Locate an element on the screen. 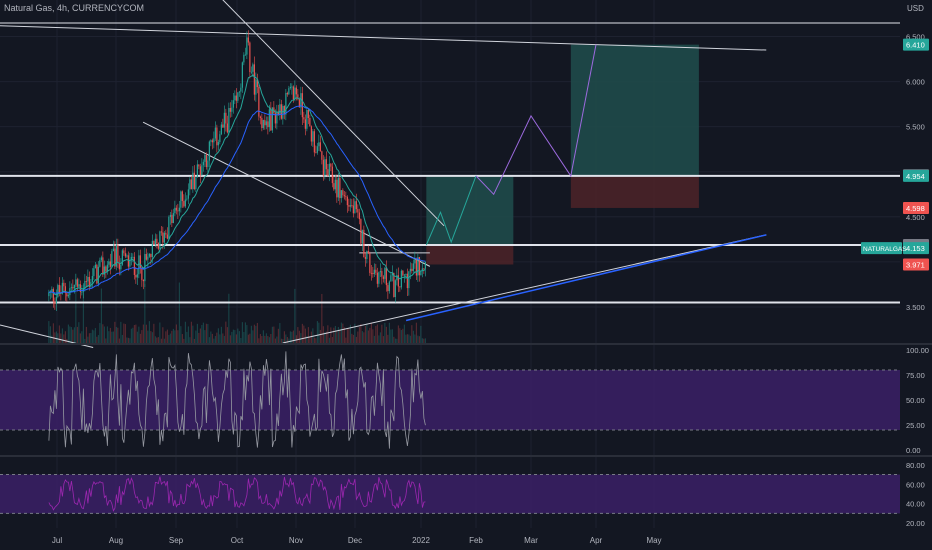 This screenshot has height=550, width=932. time-axis: Jul Aug Sep Oct Nov Dec 2022 Feb Mar Apr May is located at coordinates (357, 540).